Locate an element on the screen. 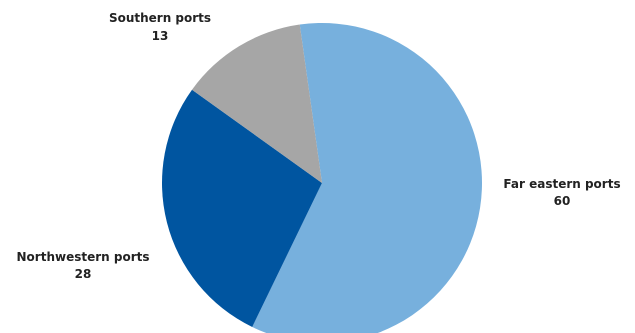 This screenshot has width=635, height=333. slice-label-value: 28 is located at coordinates (83, 274).